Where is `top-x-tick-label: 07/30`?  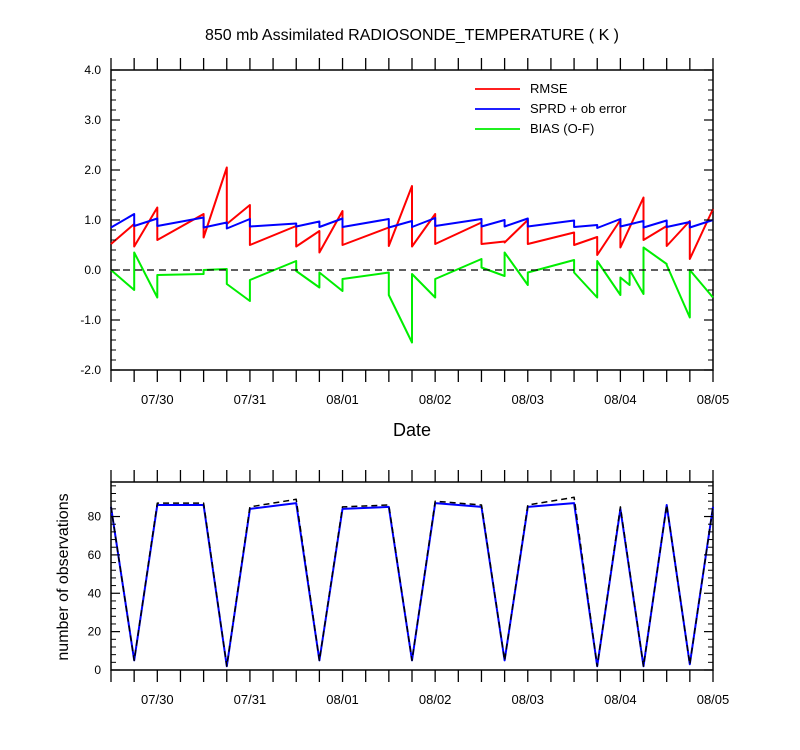 top-x-tick-label: 07/30 is located at coordinates (157, 399).